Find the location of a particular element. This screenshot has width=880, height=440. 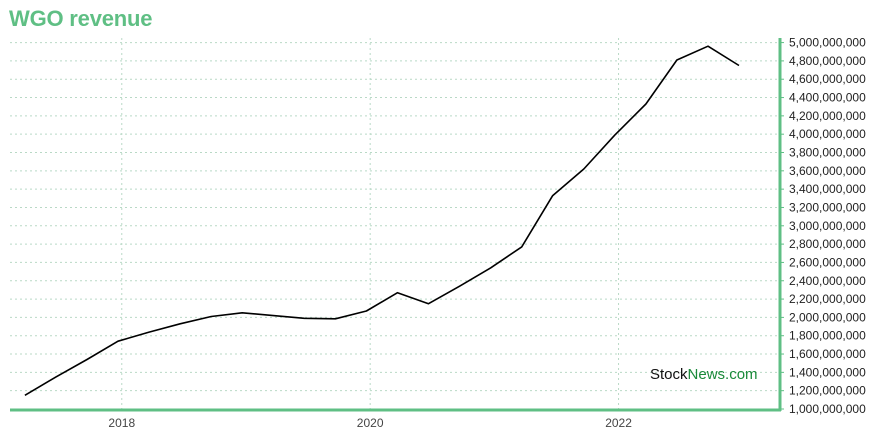

x-tick-label: 2020 is located at coordinates (370, 423).